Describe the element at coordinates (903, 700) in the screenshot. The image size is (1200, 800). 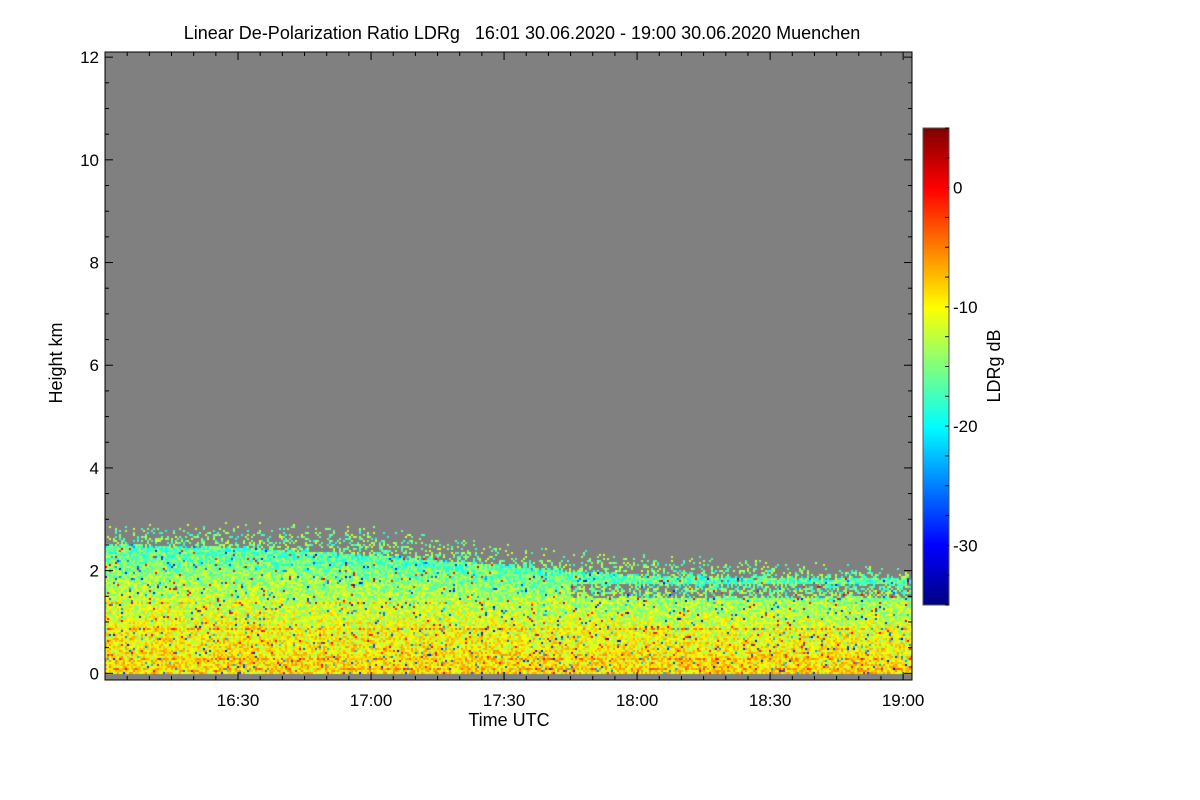
I see `x-tick-label: 19:00` at that location.